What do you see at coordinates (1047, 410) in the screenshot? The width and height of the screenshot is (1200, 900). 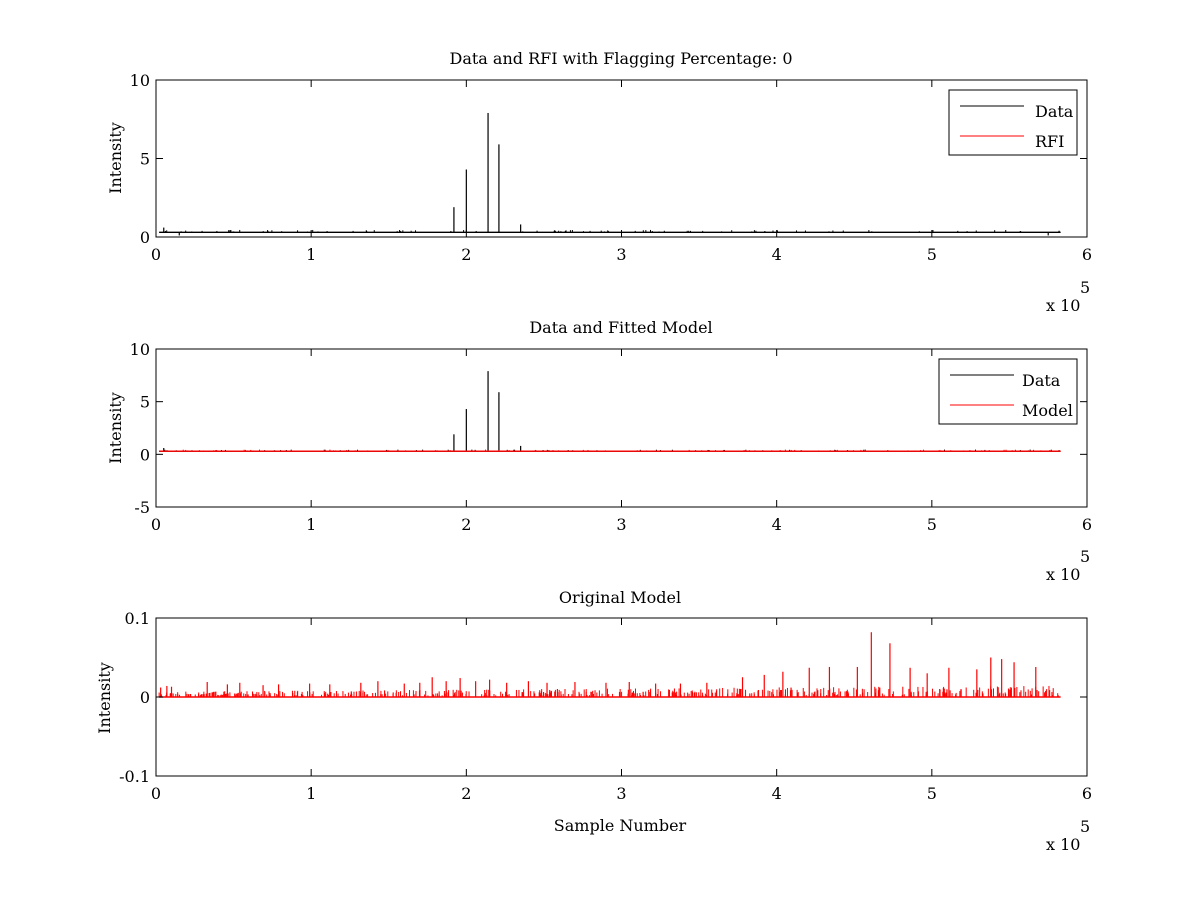 I see `legend-entry-model: Model` at bounding box center [1047, 410].